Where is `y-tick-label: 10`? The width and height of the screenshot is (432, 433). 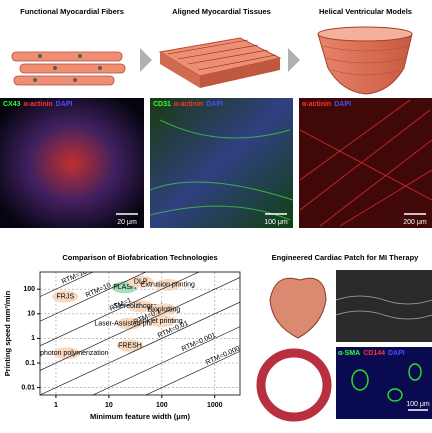 y-tick-label: 10 is located at coordinates (31, 314).